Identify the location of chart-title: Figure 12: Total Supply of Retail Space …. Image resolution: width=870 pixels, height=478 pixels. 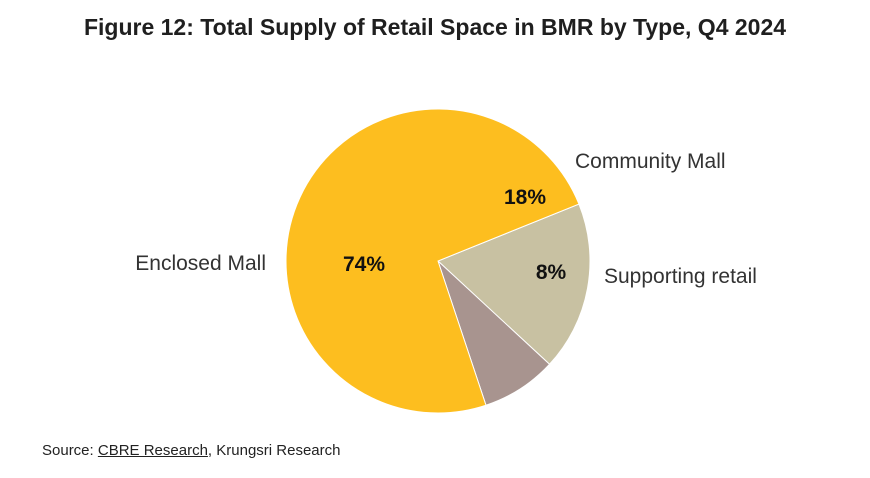
(435, 27).